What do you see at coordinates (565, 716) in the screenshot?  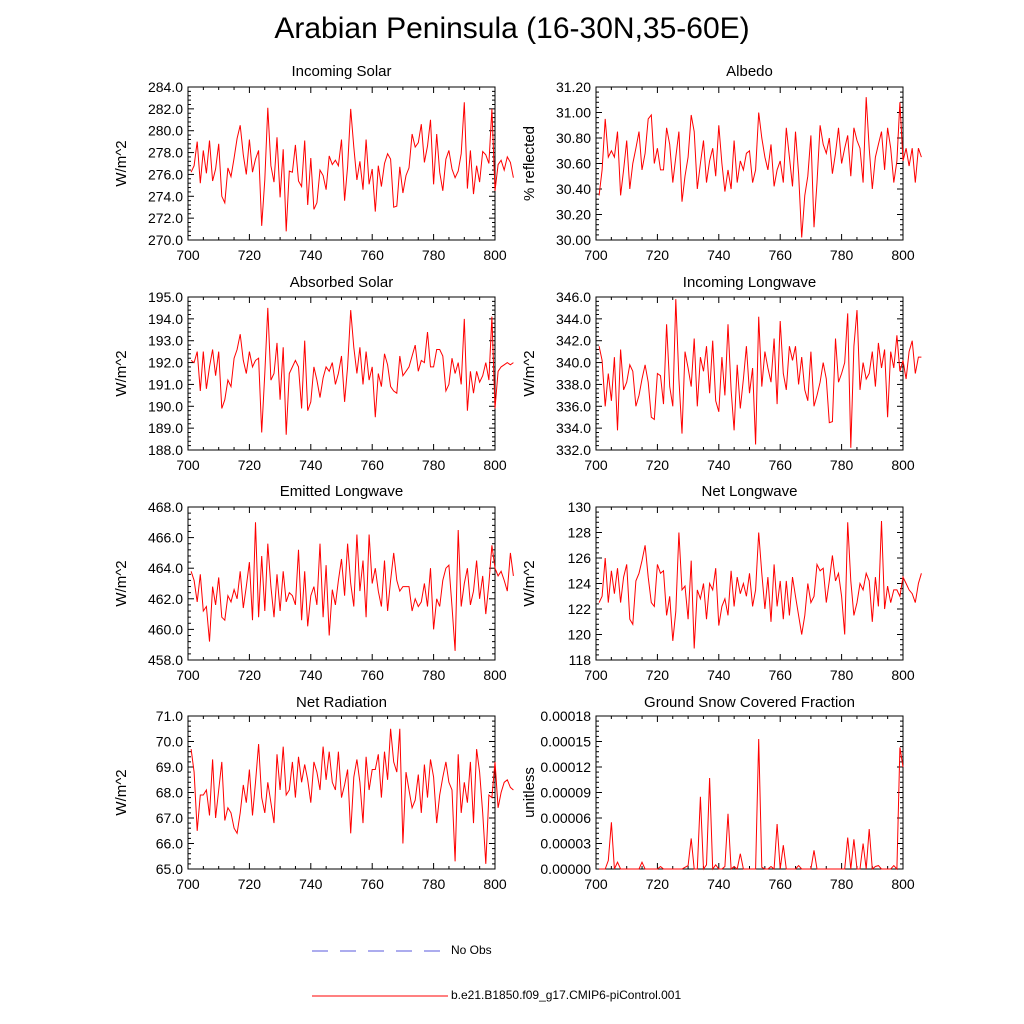 I see `y-tick-label: 0.00018` at bounding box center [565, 716].